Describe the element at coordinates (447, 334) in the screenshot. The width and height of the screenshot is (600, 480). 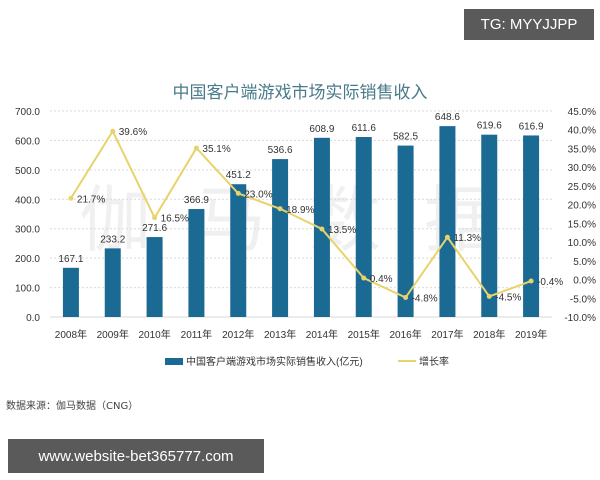
I see `x-axis-tick: 2017年` at that location.